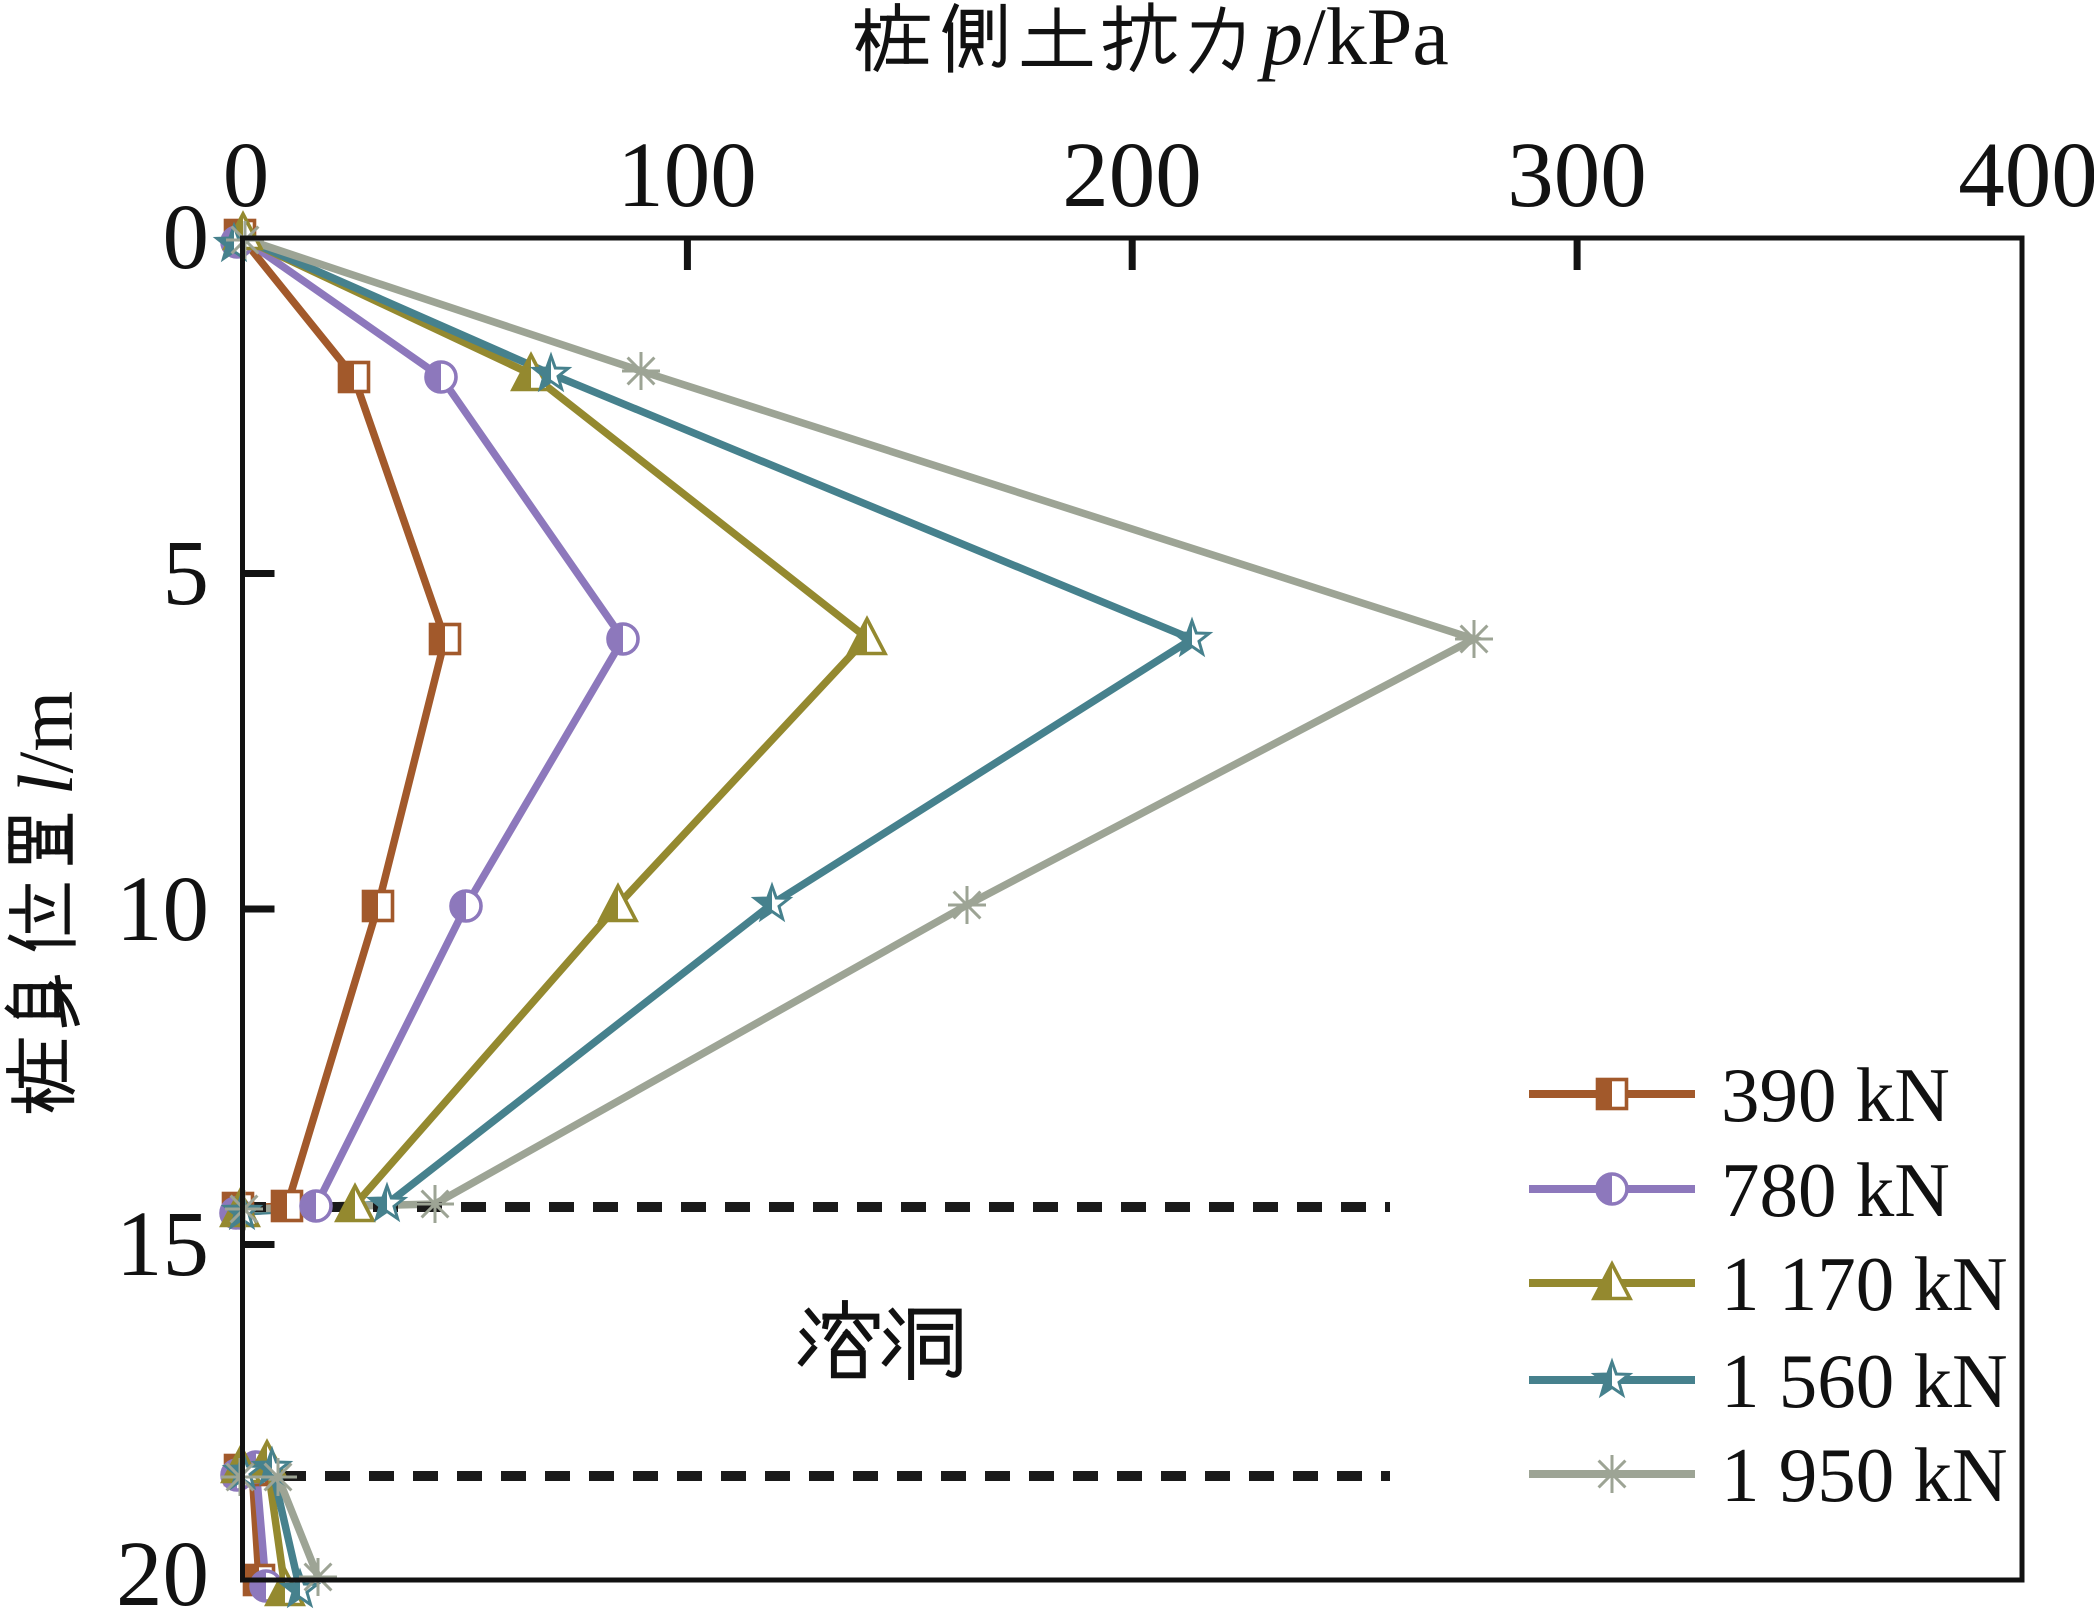 The image size is (2094, 1614). What do you see at coordinates (1577, 175) in the screenshot?
I see `svg-text: 300` at bounding box center [1577, 175].